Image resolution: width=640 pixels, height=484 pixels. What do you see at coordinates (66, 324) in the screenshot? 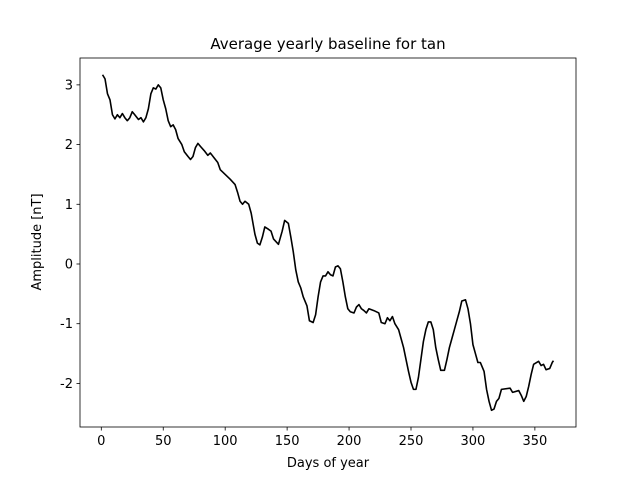
I see `y-tick-label: -1` at bounding box center [66, 324].